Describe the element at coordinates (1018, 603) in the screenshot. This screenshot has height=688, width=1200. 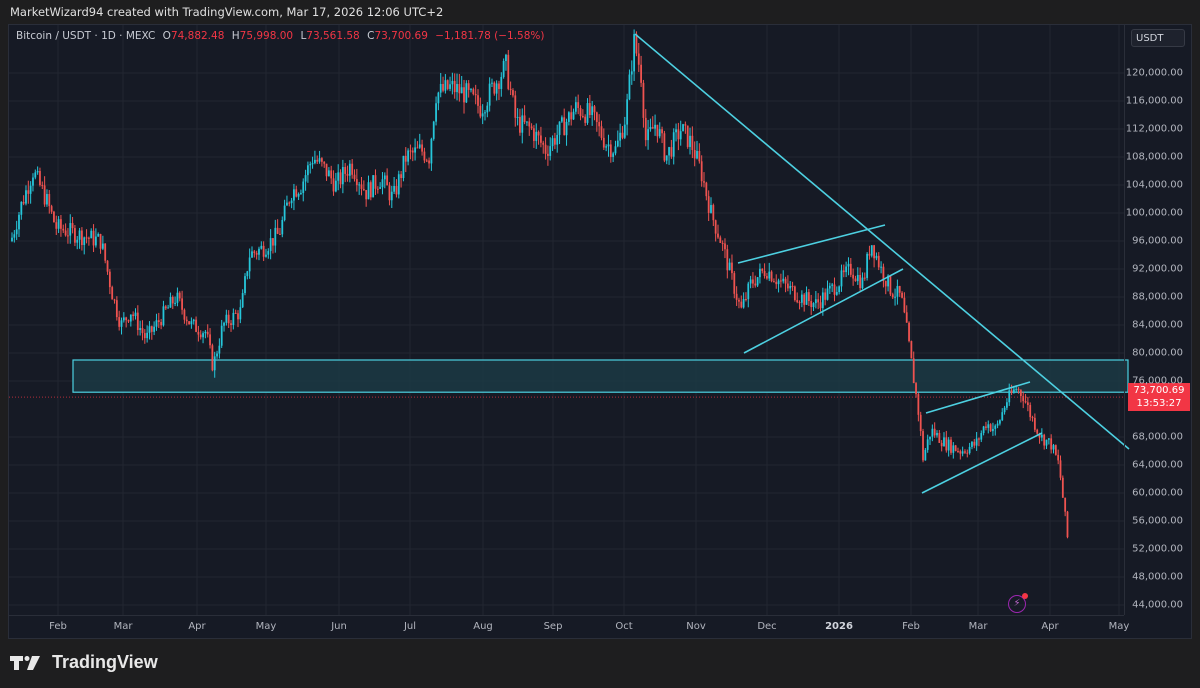
I see `lightning-alert-icon: ⚡` at that location.